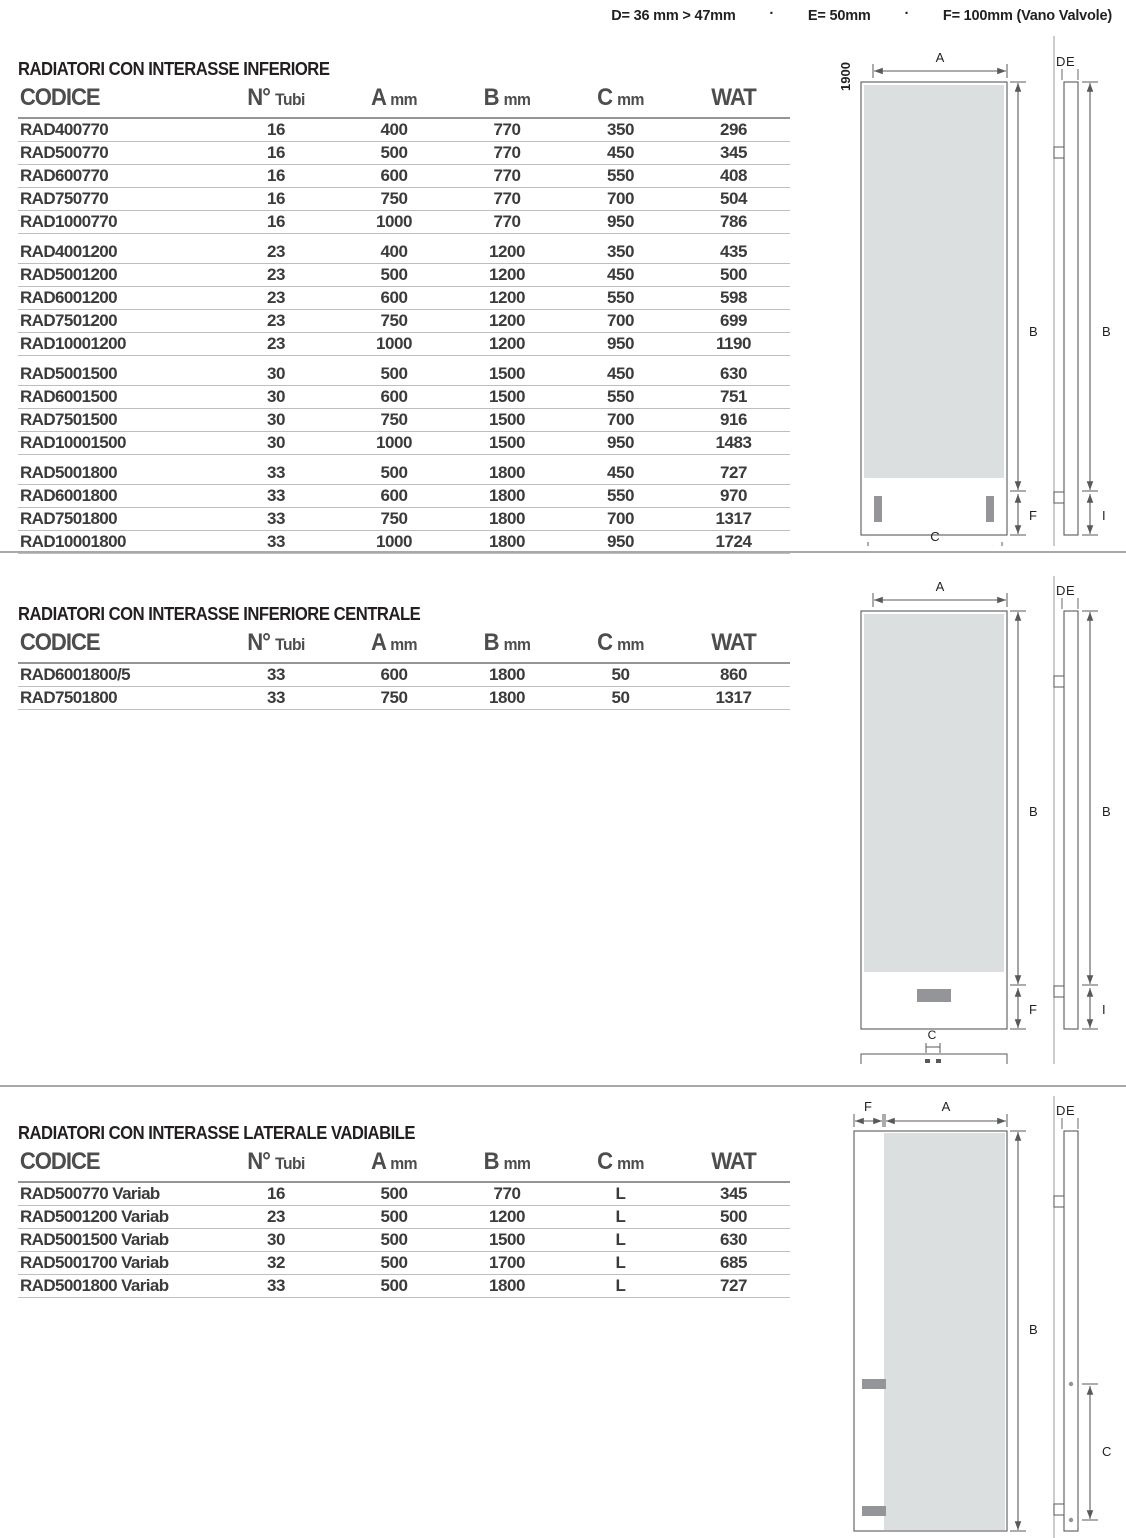 The height and width of the screenshot is (1538, 1126). Describe the element at coordinates (275, 175) in the screenshot. I see `cell-tubi: 16` at that location.